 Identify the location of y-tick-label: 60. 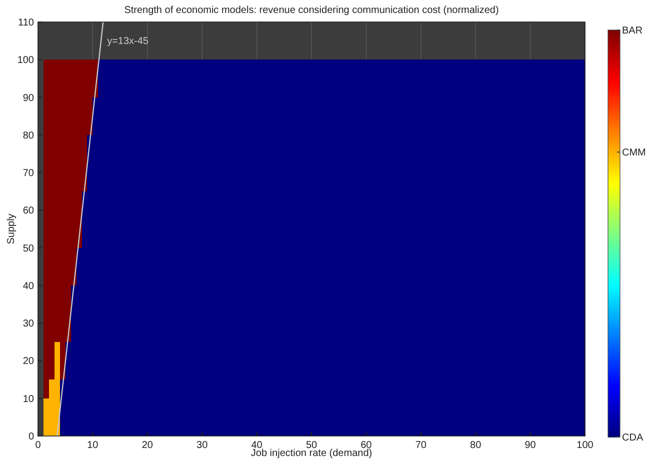
(28, 211).